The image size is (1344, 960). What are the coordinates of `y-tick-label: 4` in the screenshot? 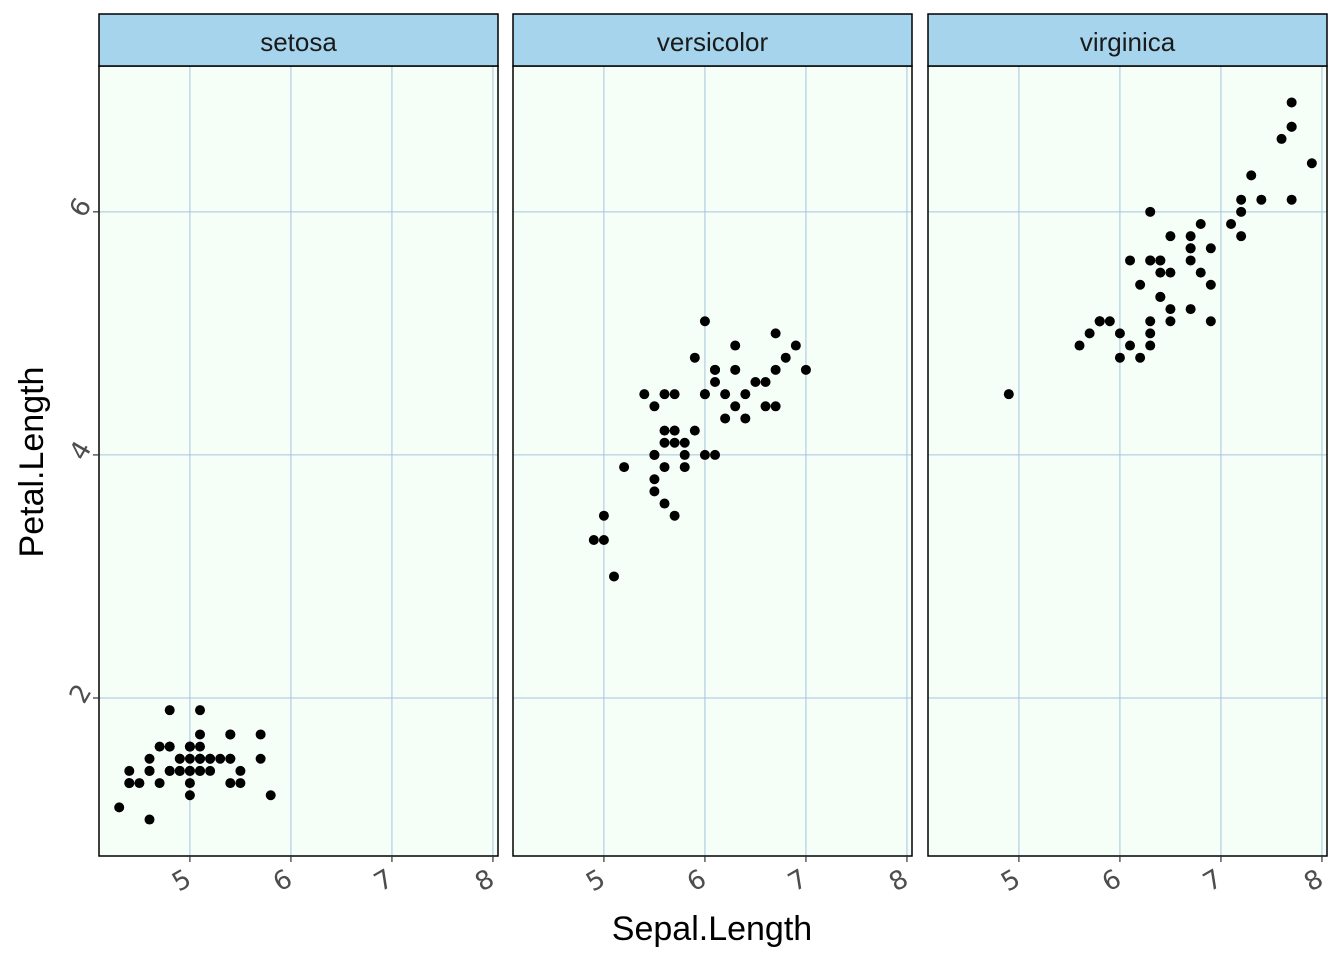 It's located at (81, 450).